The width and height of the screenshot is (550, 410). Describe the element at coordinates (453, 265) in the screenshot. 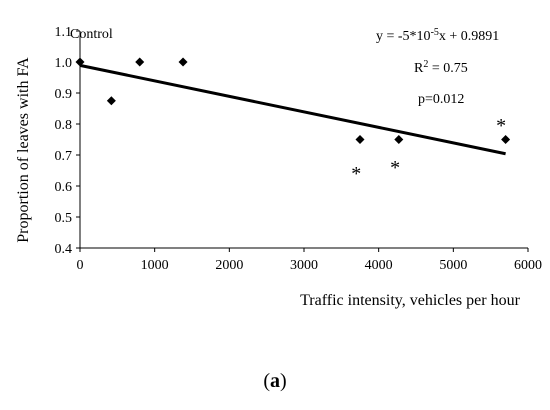

I see `x-tick-label: 5000` at that location.